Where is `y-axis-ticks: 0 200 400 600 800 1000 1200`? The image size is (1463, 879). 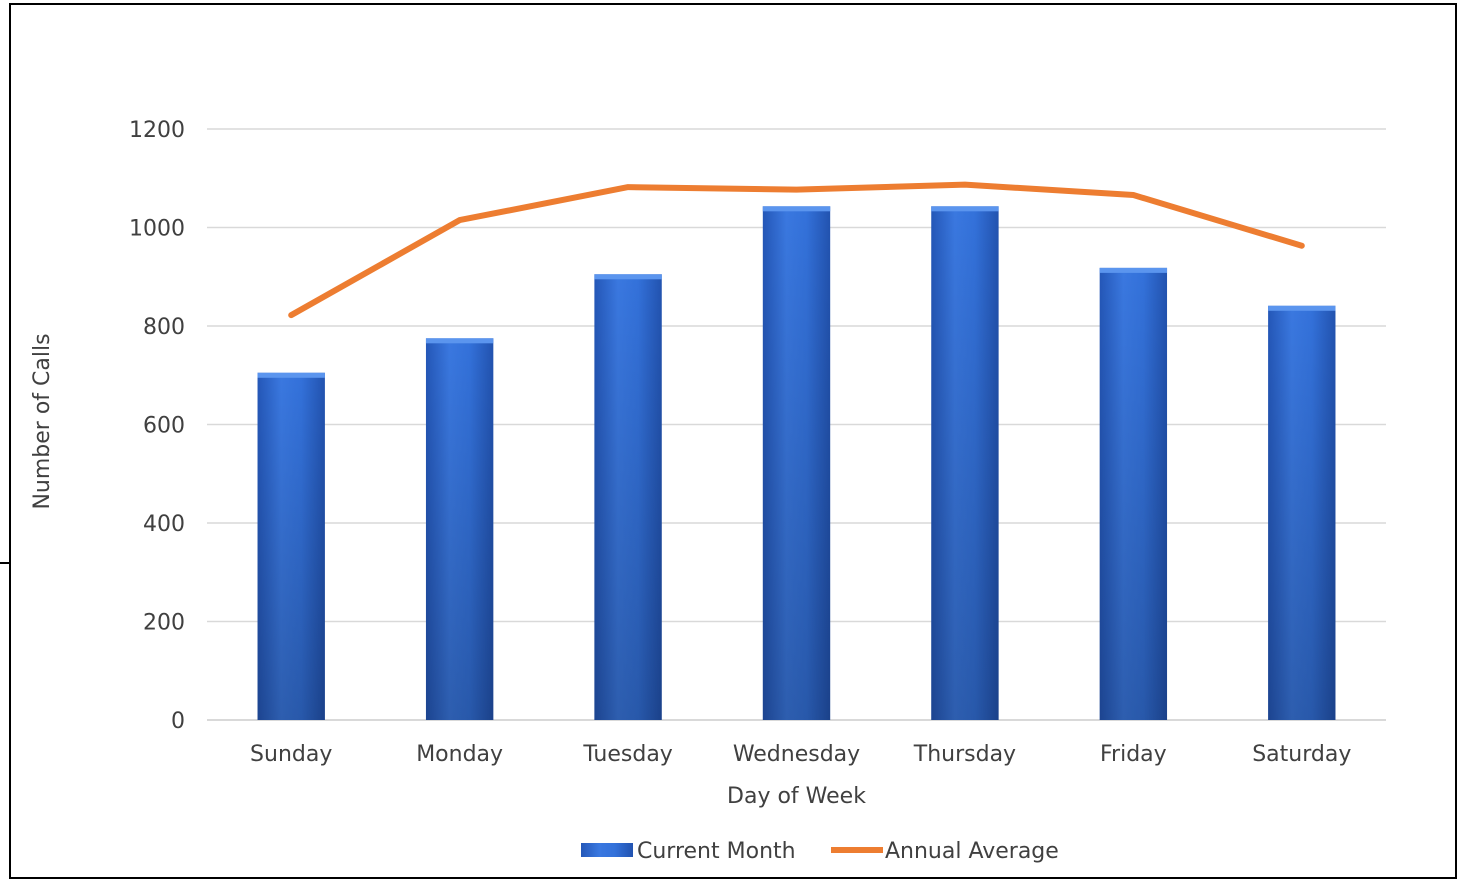
y-axis-ticks: 0 200 400 600 800 1000 1200 is located at coordinates (157, 426).